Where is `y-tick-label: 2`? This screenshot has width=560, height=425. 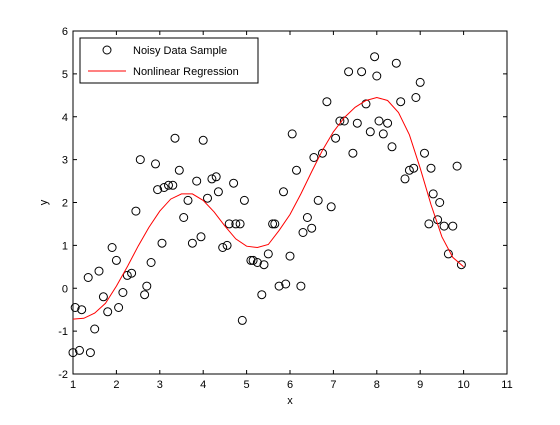
y-tick-label: 2 is located at coordinates (65, 204).